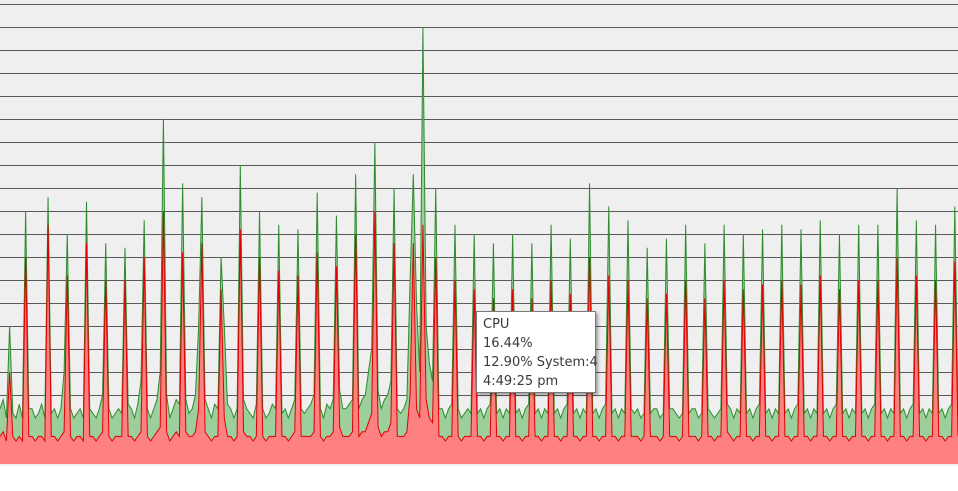  Describe the element at coordinates (521, 381) in the screenshot. I see `tooltip-timestamp: 4:49:25 pm` at that location.